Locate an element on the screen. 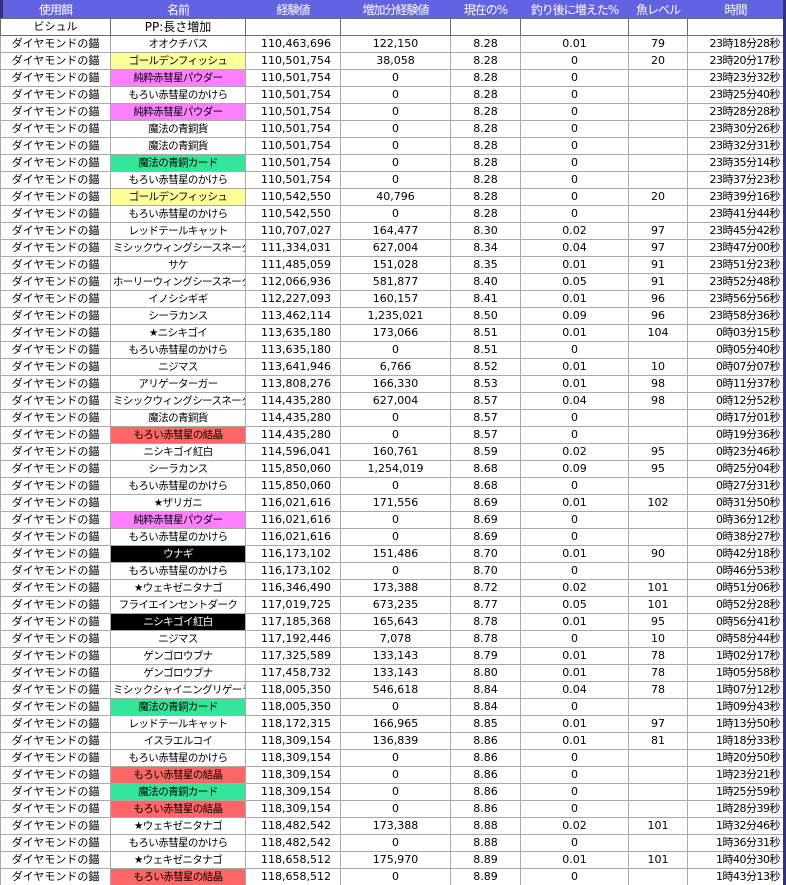  cell-exp-gain: 175,970 is located at coordinates (395, 860).